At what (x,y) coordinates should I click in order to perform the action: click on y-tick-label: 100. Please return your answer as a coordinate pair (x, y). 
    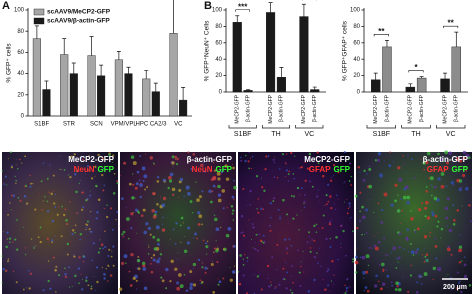
    Looking at the image, I should click on (355, 11).